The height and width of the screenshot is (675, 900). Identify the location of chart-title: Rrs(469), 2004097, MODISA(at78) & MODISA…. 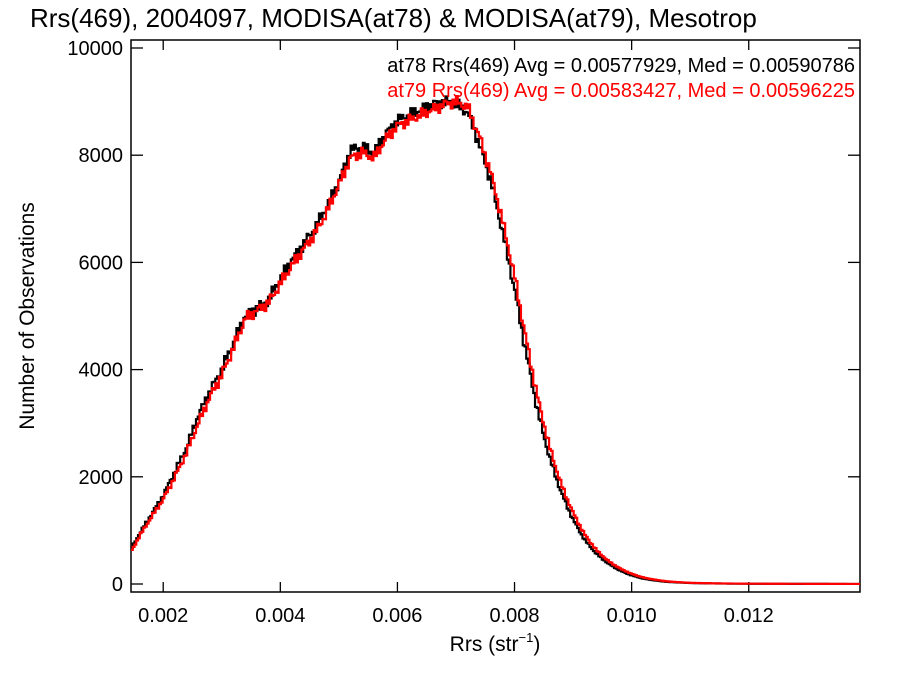
(393, 18).